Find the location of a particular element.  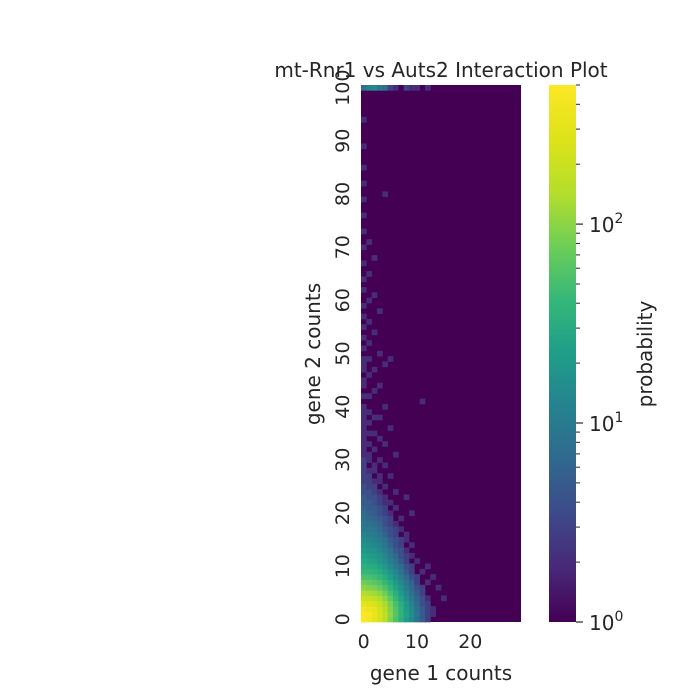

colorbar-tick-label: 102 is located at coordinates (606, 224).